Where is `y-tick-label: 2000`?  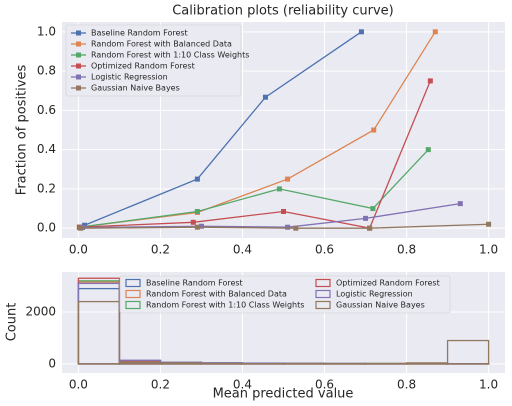
y-tick-label: 2000 is located at coordinates (40, 311).